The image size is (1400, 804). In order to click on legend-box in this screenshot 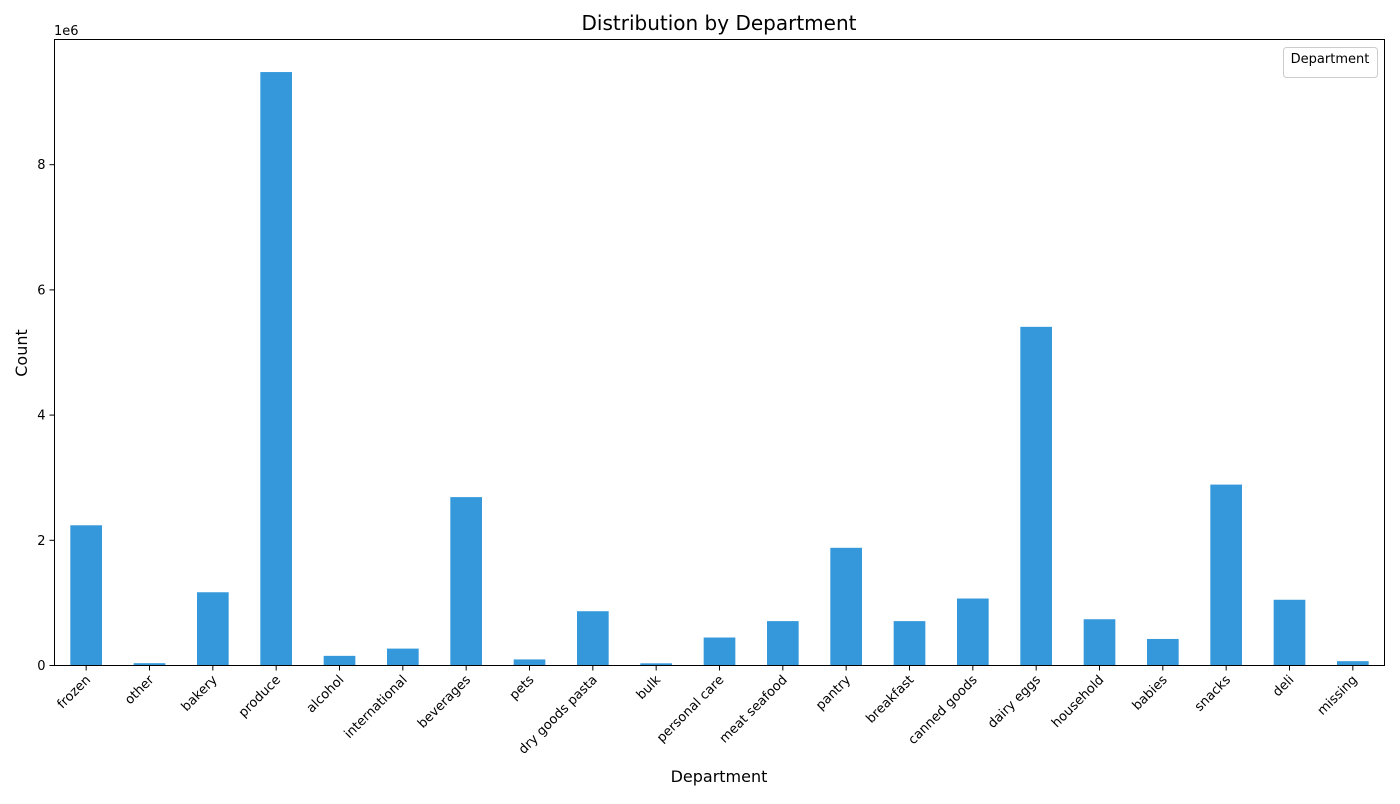, I will do `click(1330, 62)`.